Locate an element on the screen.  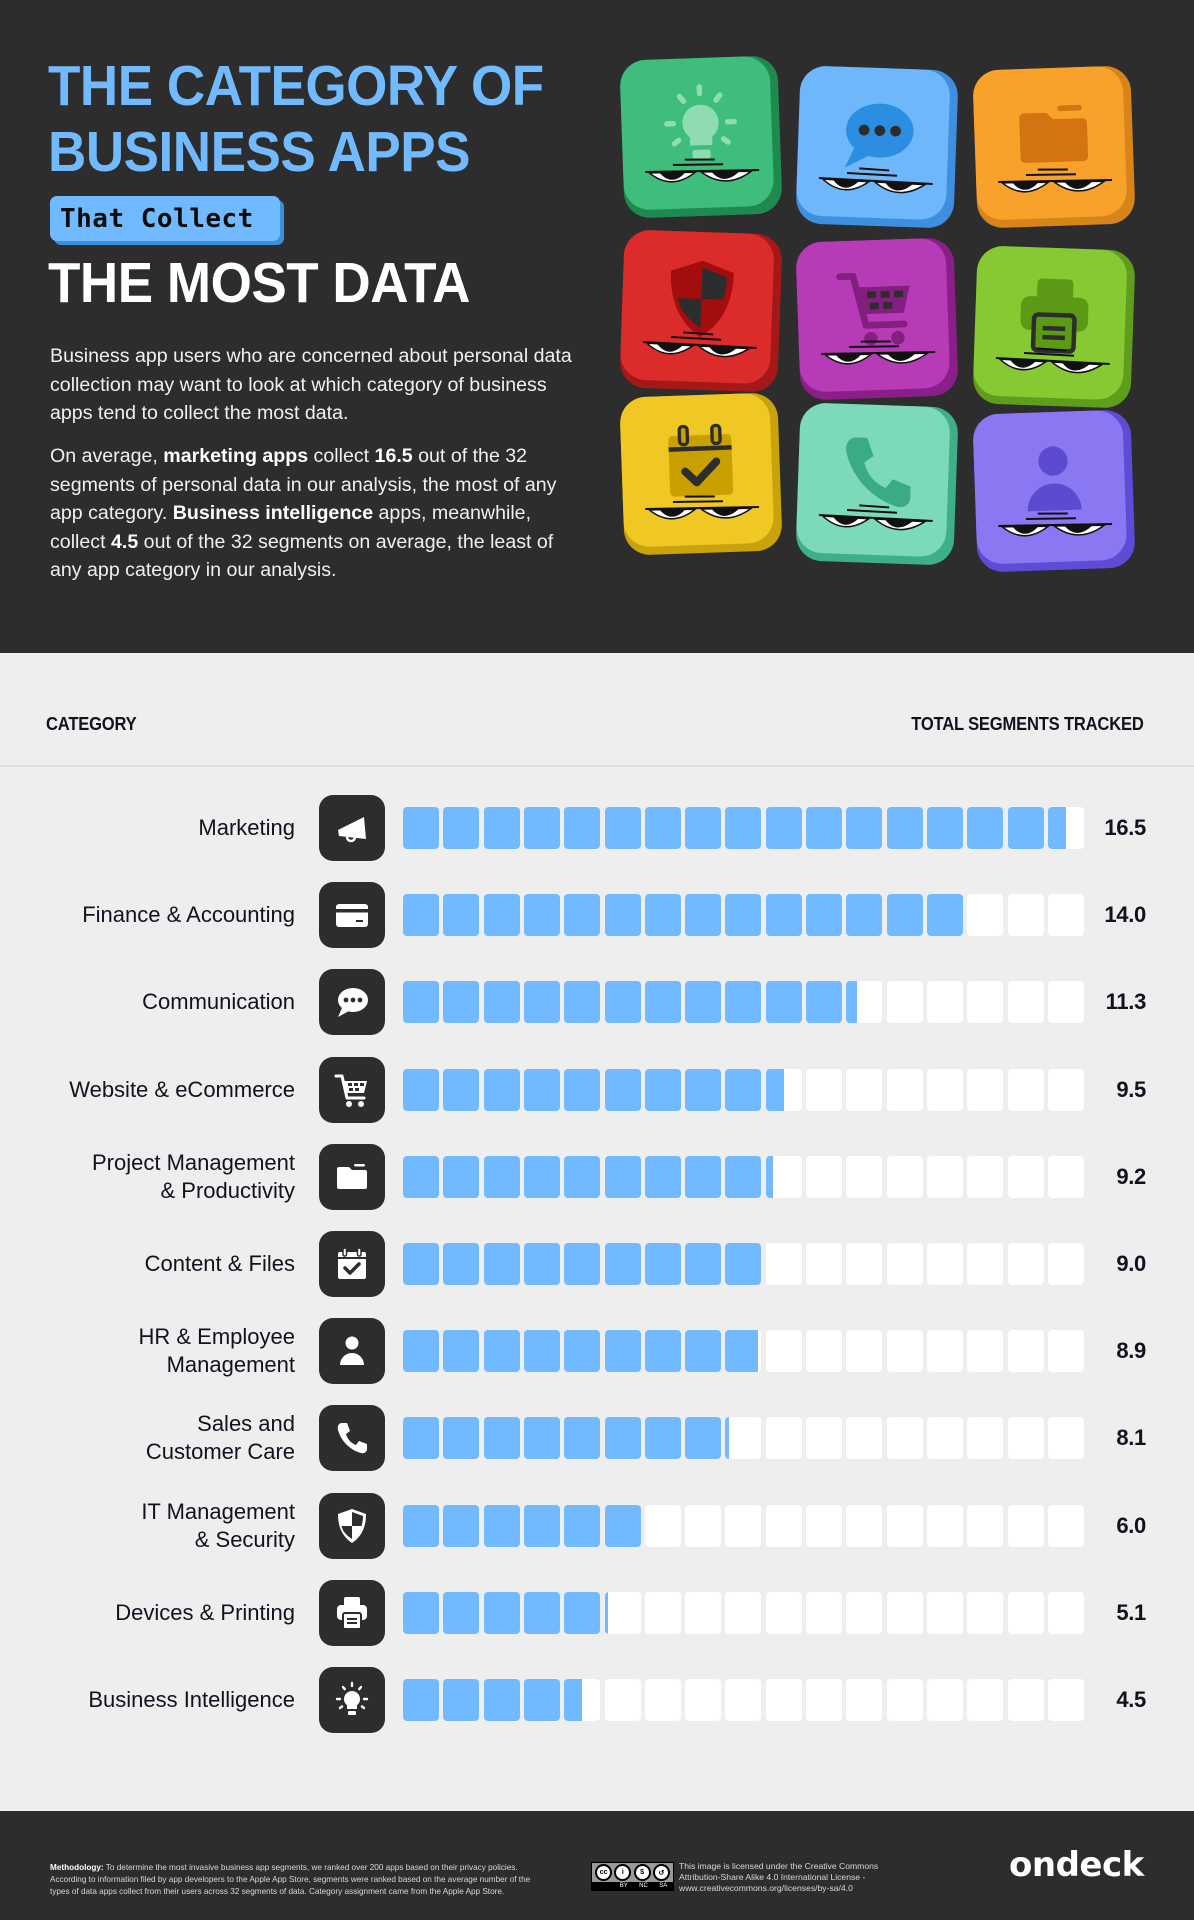
segments-bar is located at coordinates (743, 828).